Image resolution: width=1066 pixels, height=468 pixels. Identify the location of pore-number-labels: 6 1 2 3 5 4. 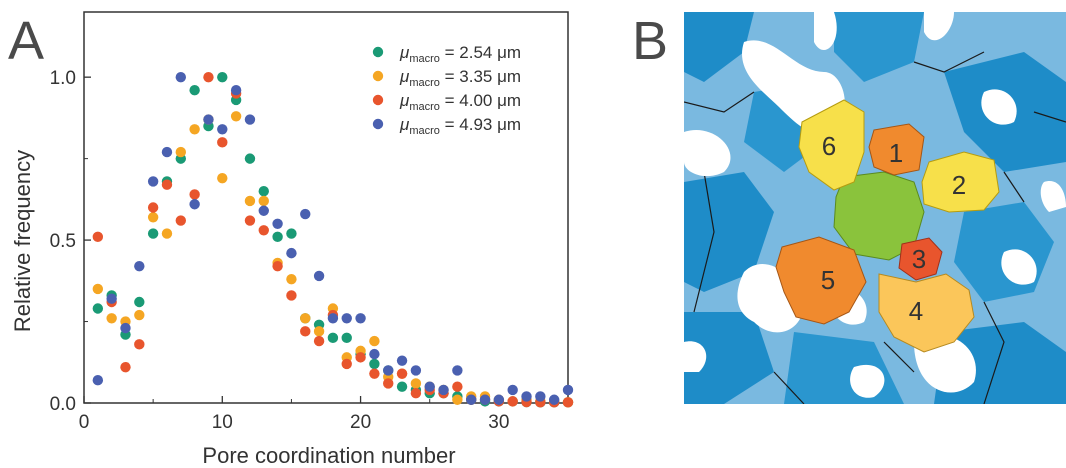
(893, 228).